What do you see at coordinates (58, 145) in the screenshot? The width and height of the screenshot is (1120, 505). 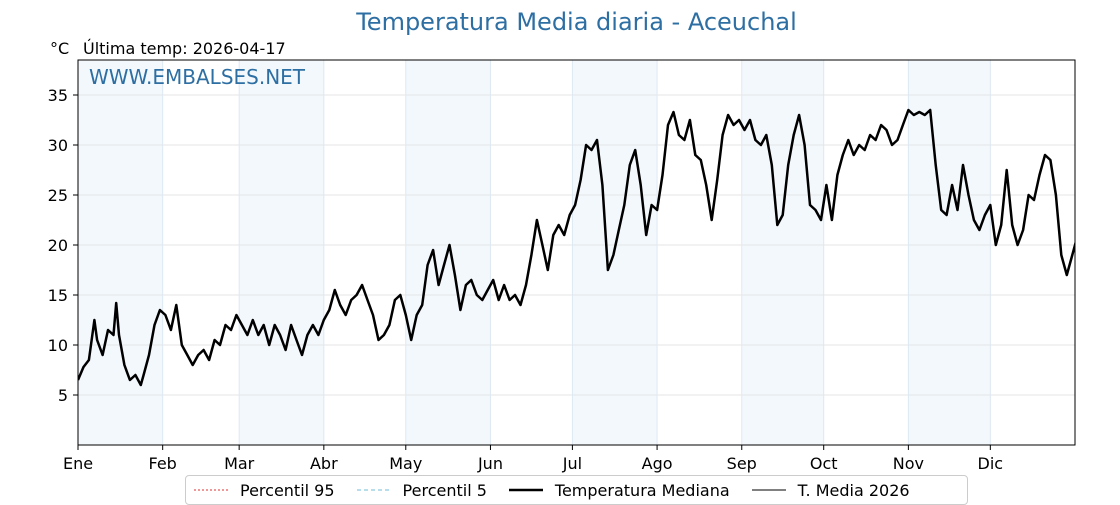 I see `y-tick-label: 30` at bounding box center [58, 145].